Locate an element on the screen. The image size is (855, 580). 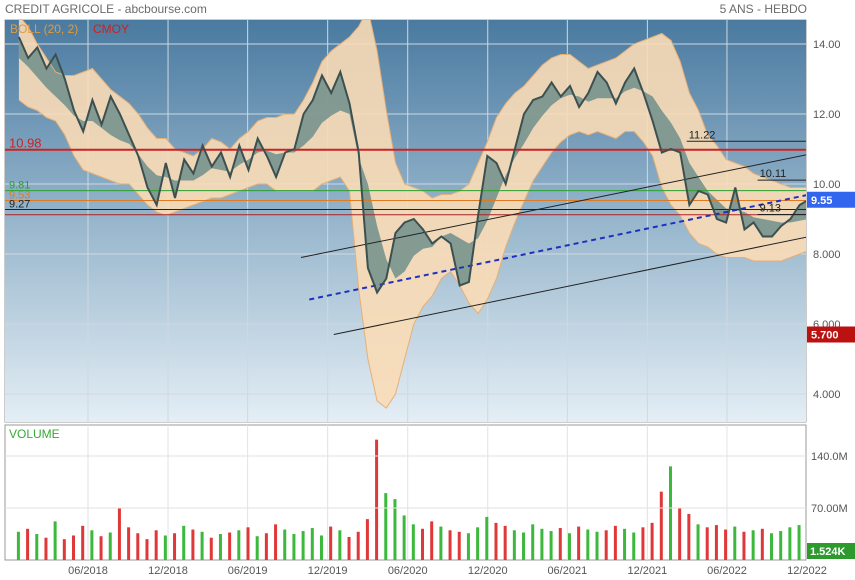
annotation-label: 11.22 is located at coordinates (702, 135).